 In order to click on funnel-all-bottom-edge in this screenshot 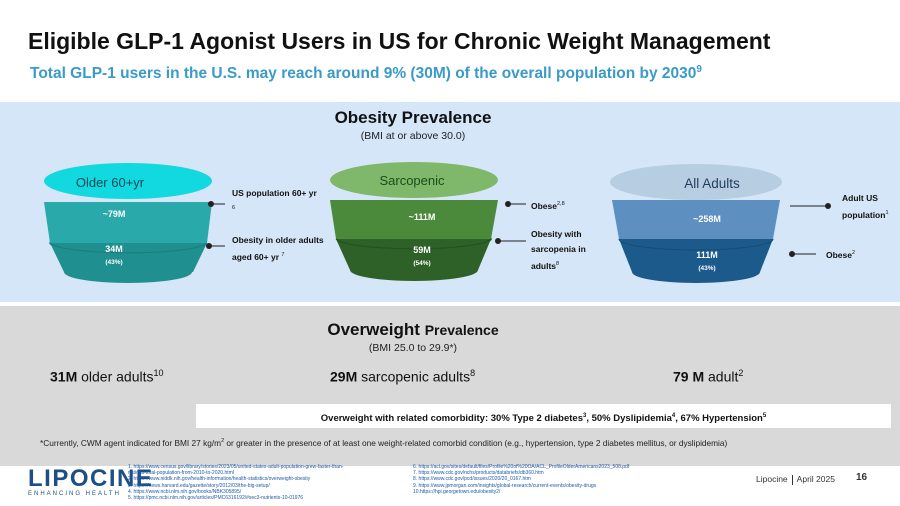, I will do `click(696, 272)`.